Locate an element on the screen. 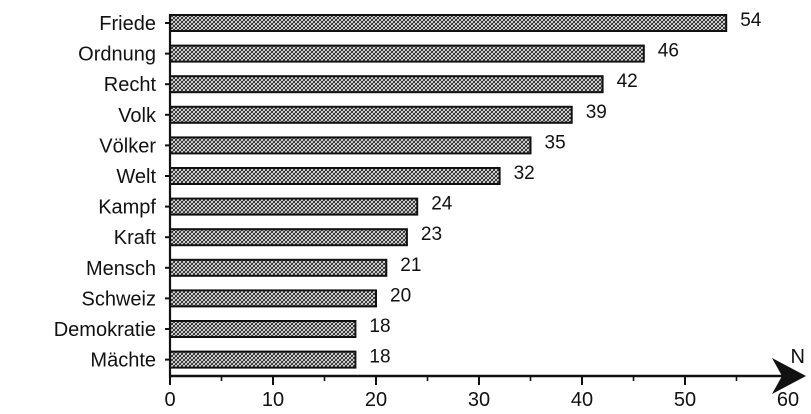 The height and width of the screenshot is (414, 811). value-label: 54 is located at coordinates (751, 20).